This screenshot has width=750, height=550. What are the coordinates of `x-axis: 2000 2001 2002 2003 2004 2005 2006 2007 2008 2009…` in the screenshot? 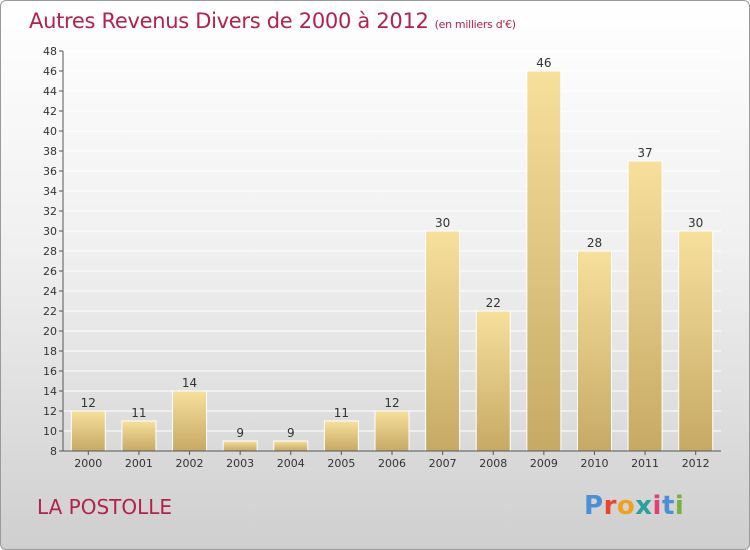 It's located at (392, 460).